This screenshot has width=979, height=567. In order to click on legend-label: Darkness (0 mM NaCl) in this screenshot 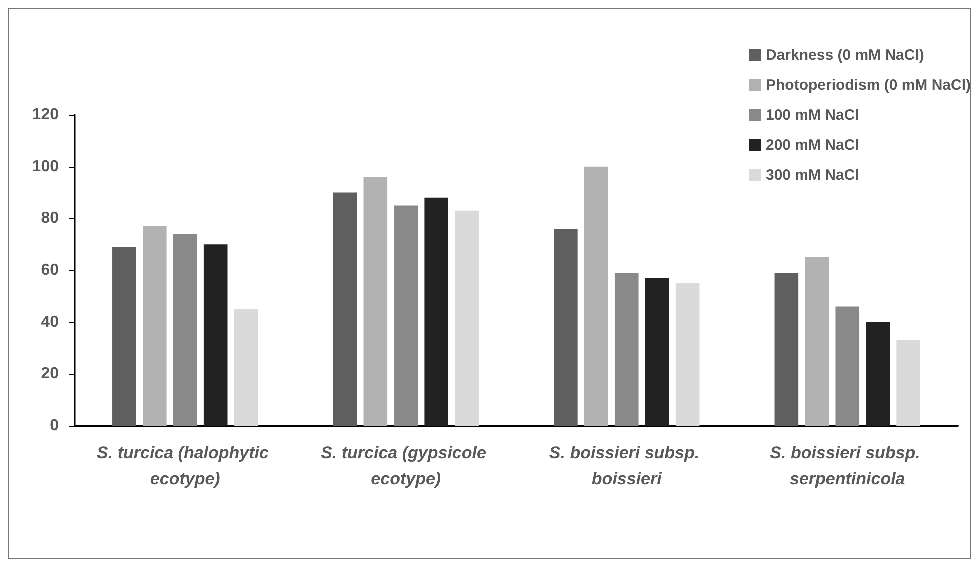, I will do `click(845, 55)`.